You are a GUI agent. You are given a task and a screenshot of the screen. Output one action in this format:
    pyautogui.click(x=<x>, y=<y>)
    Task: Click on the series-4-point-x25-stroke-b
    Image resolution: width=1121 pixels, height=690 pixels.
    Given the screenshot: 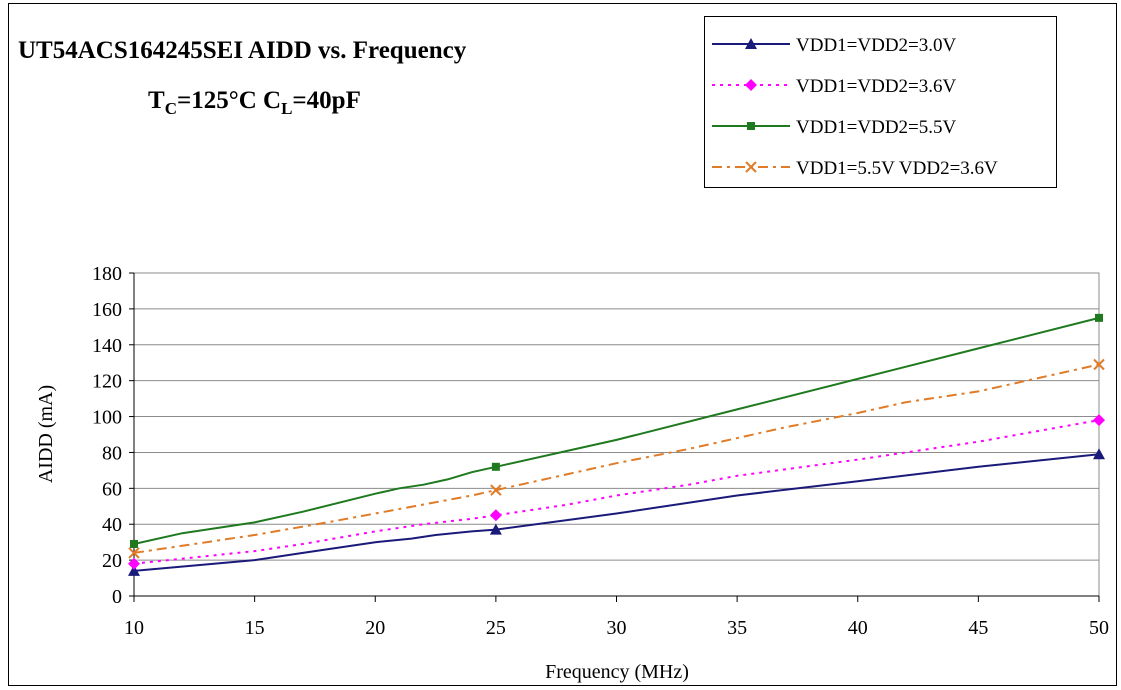 What is the action you would take?
    pyautogui.click(x=496, y=490)
    